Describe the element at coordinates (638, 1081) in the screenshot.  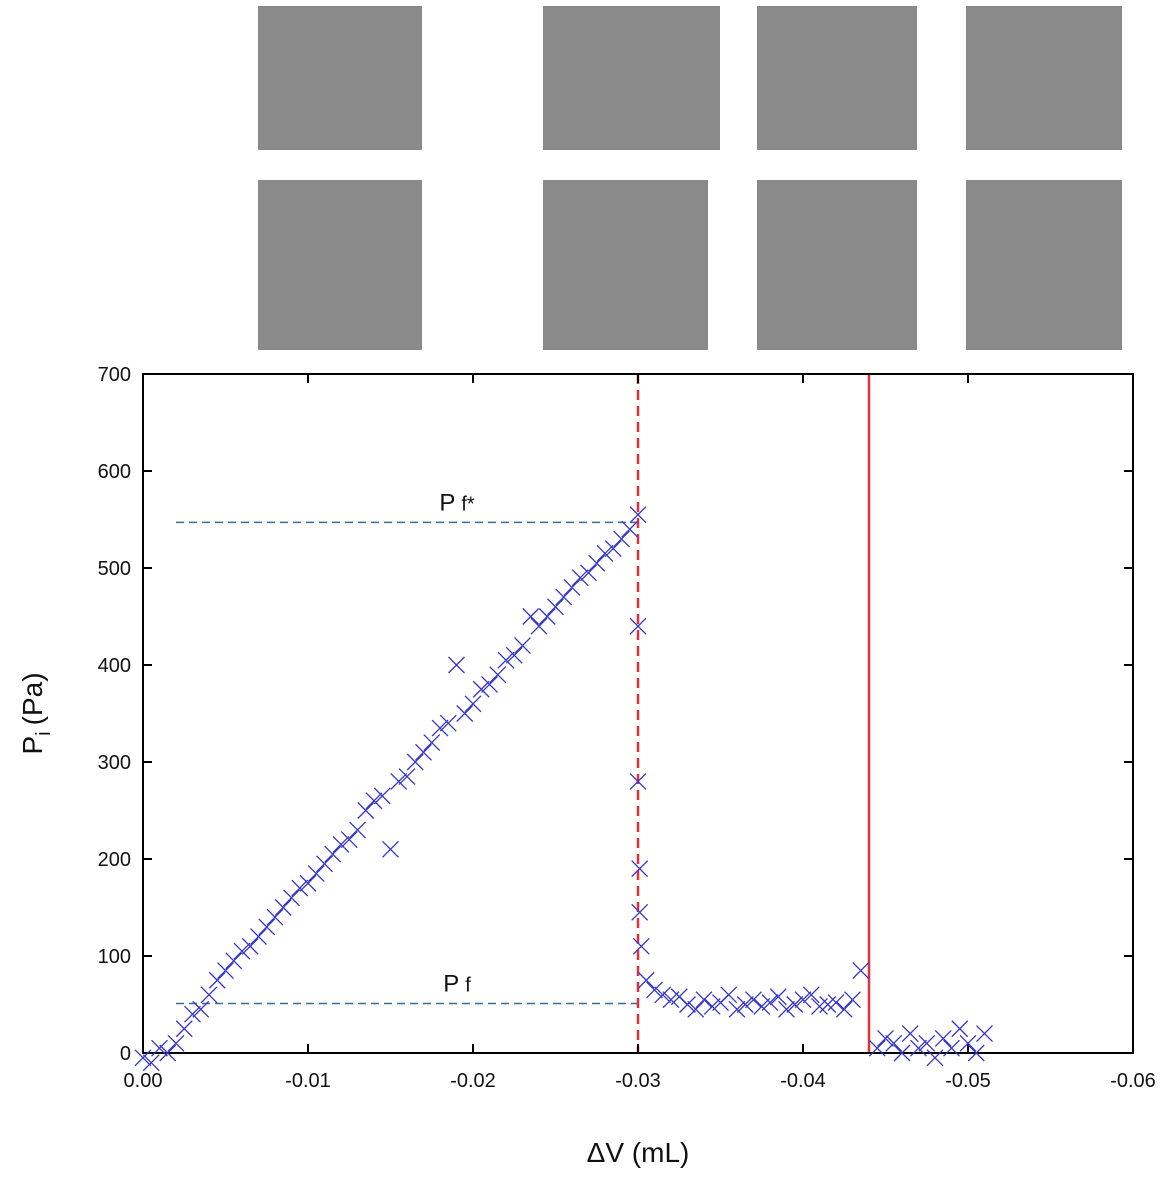
I see `x-tick-label: -0.03` at that location.